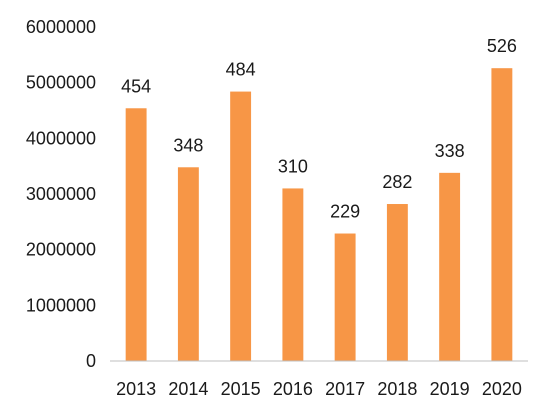 This screenshot has width=550, height=411. I want to click on bar-2015, so click(241, 226).